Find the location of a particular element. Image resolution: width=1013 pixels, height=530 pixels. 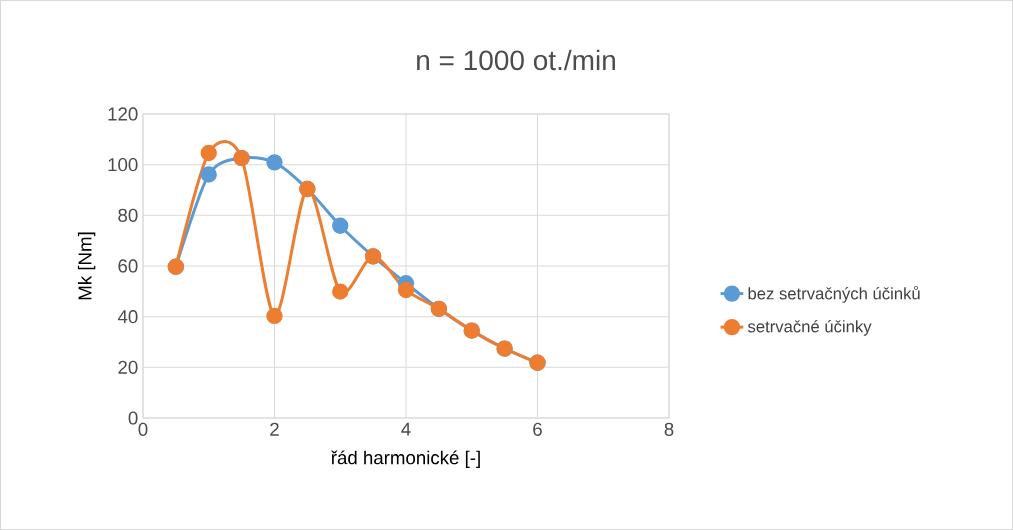

y-axis-title: Mk [Nm] is located at coordinates (86, 266).